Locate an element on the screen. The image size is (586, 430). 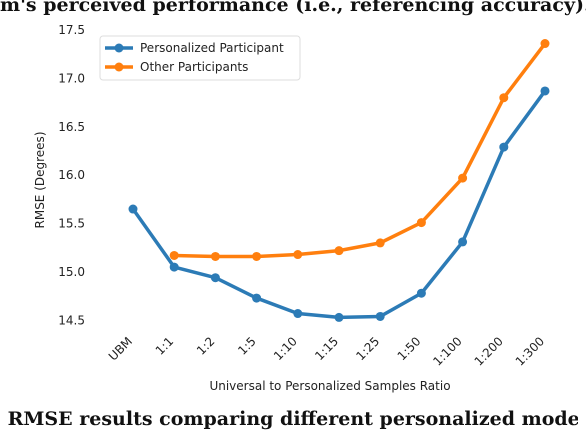
x-tick-label: 1:1 is located at coordinates (165, 346).